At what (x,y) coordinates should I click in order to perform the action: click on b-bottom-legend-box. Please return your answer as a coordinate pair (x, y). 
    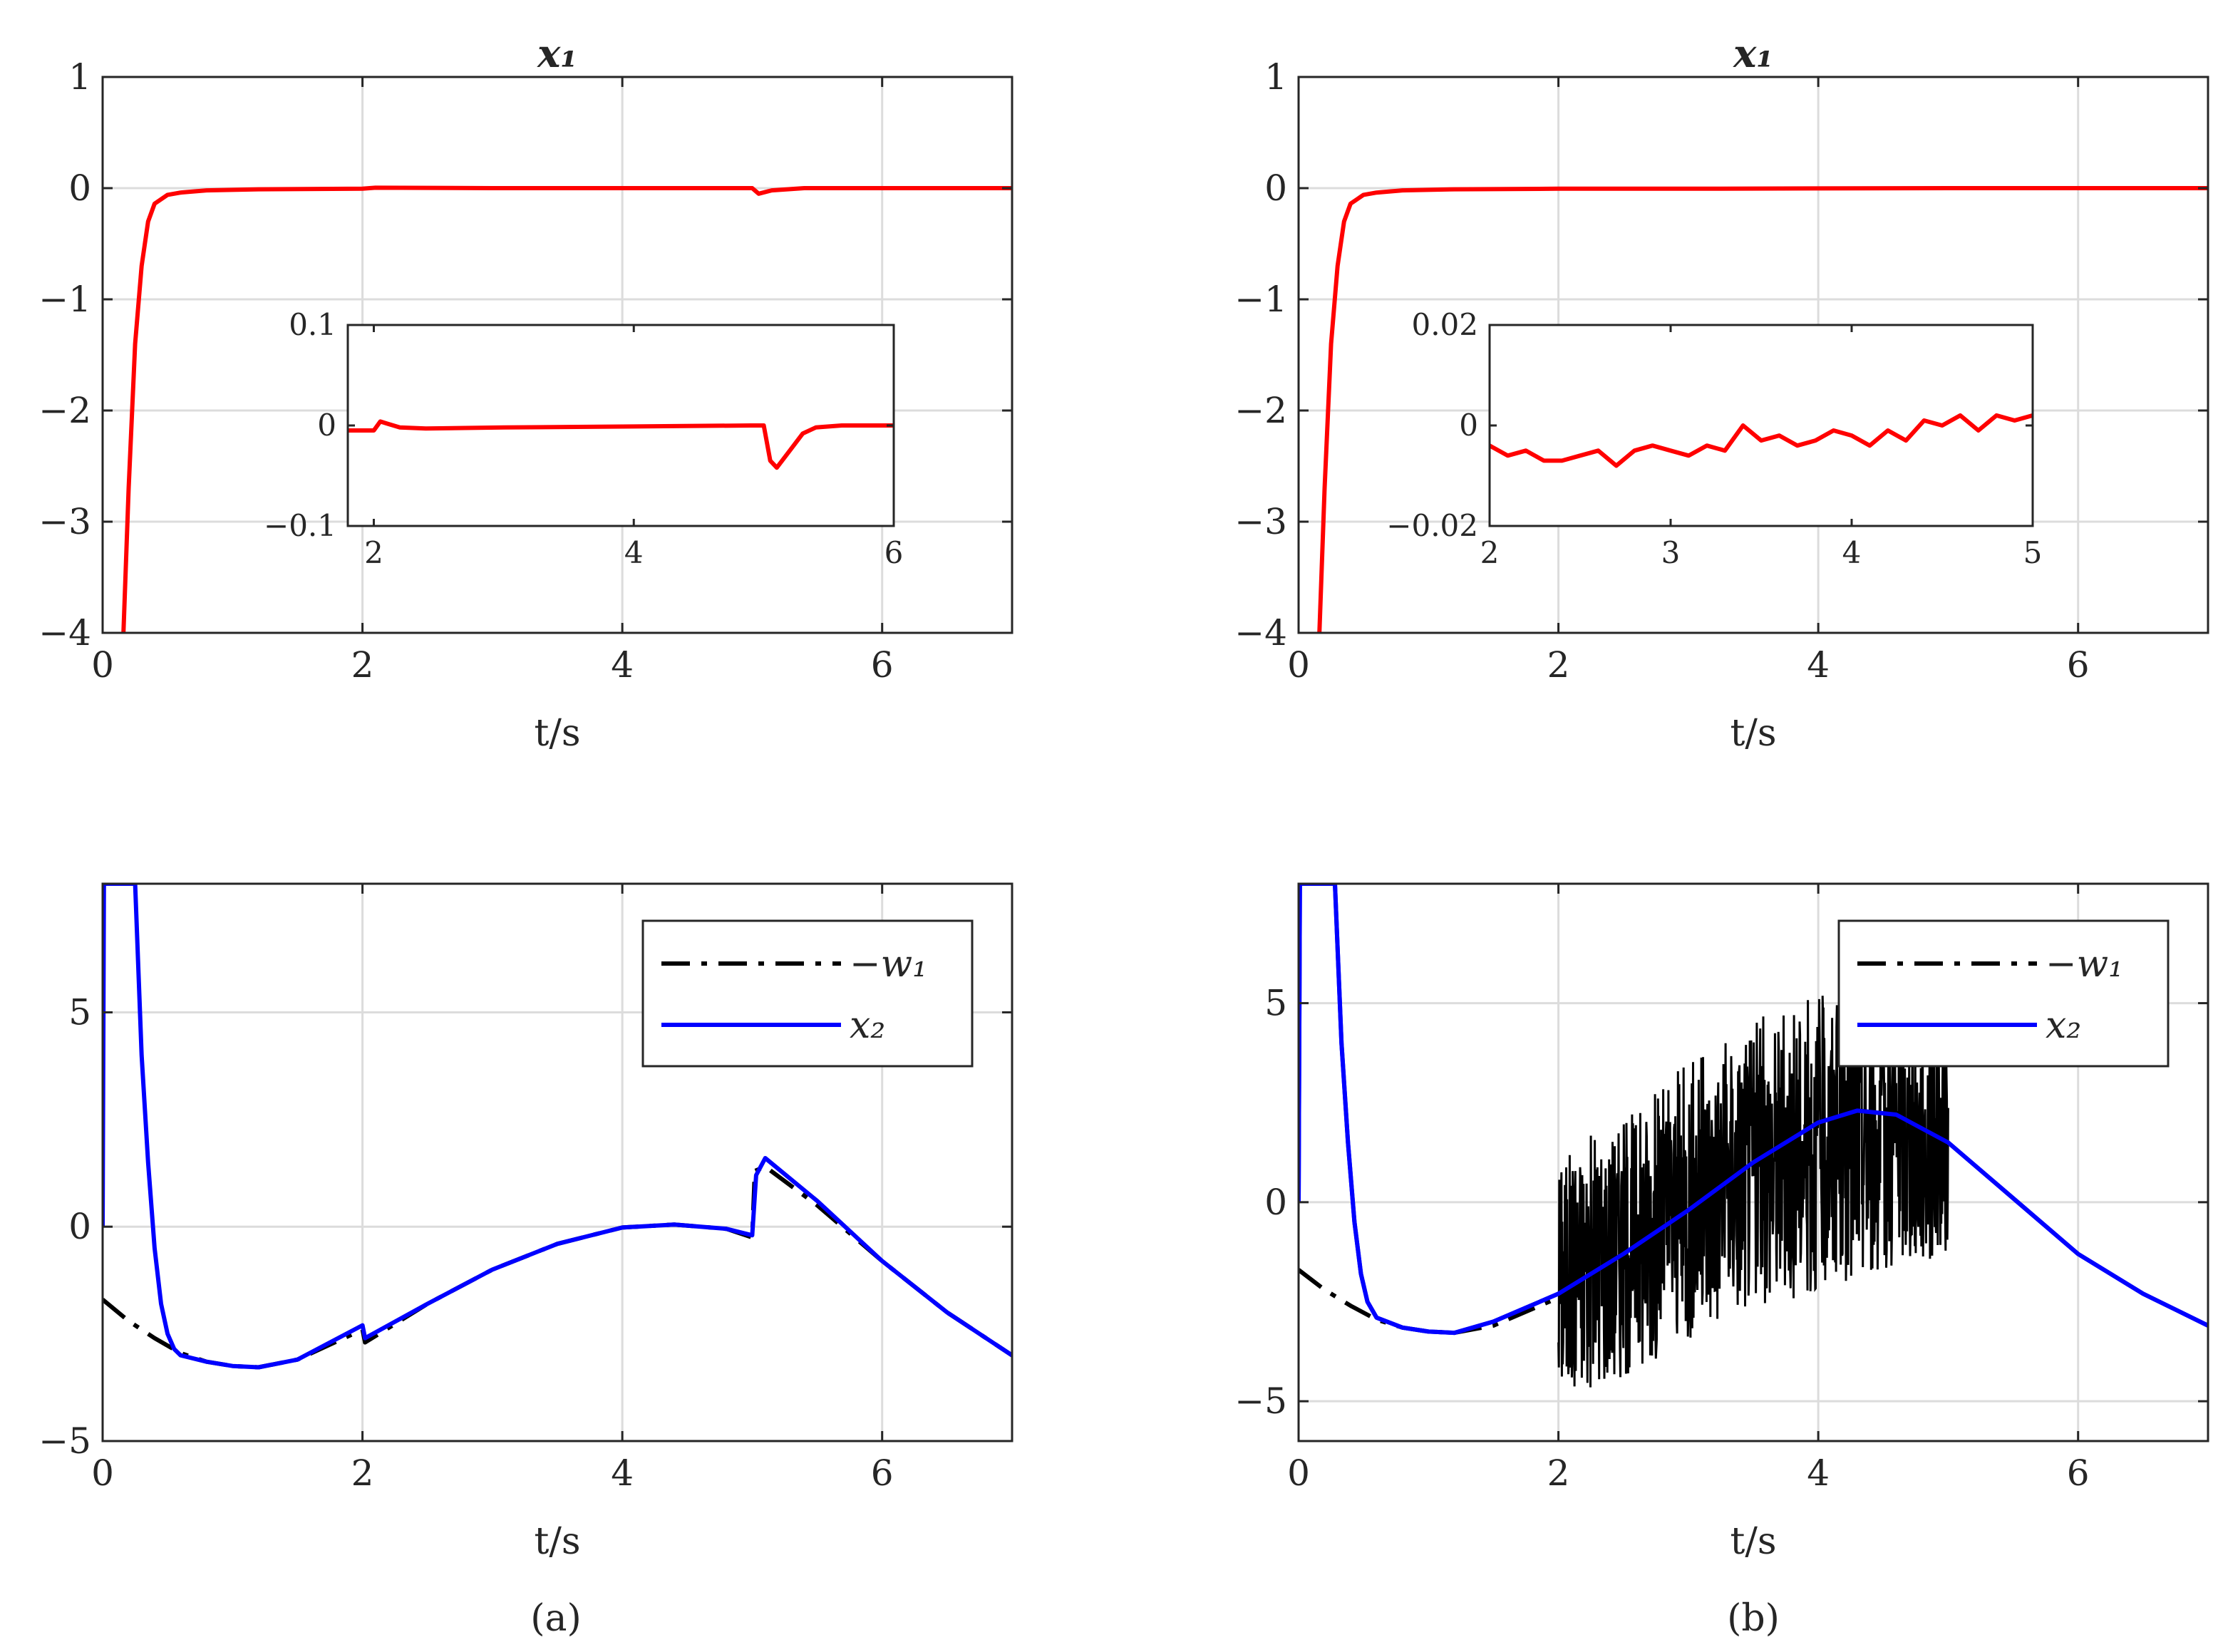
    Looking at the image, I should click on (2003, 993).